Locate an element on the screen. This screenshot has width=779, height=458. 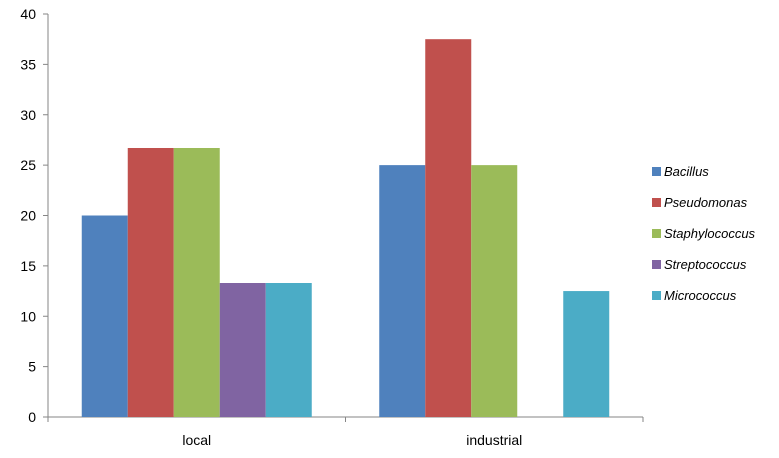
bar-bacillus-local is located at coordinates (104, 316).